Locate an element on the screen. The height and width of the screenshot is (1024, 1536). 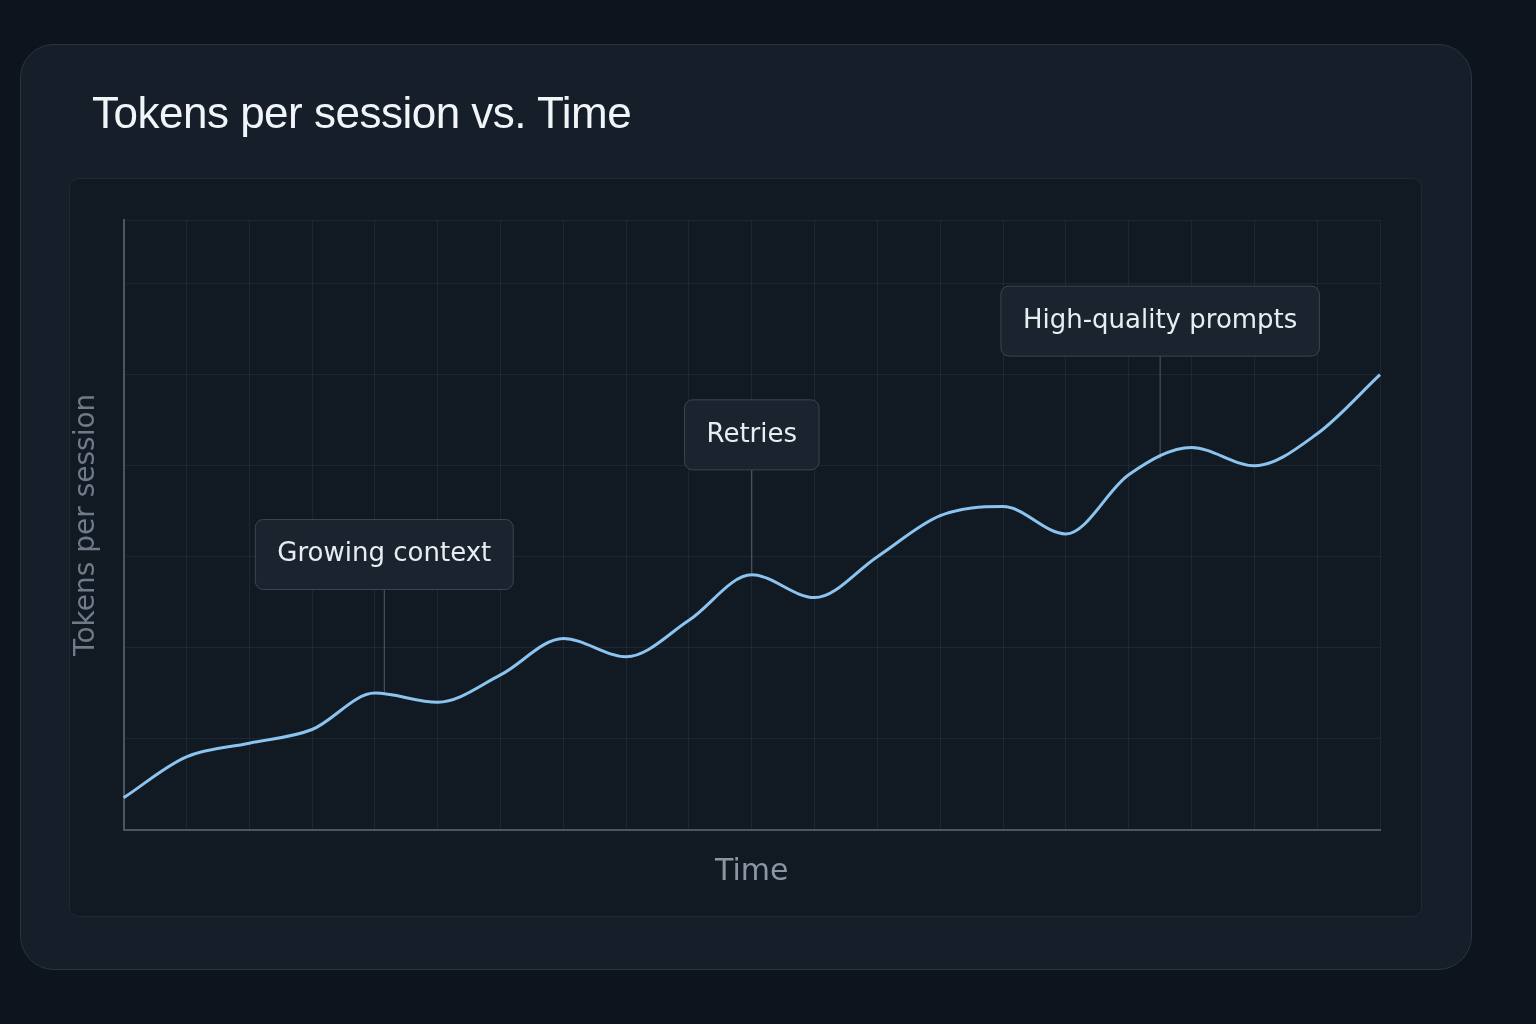
annotation: Retries is located at coordinates (752, 432).